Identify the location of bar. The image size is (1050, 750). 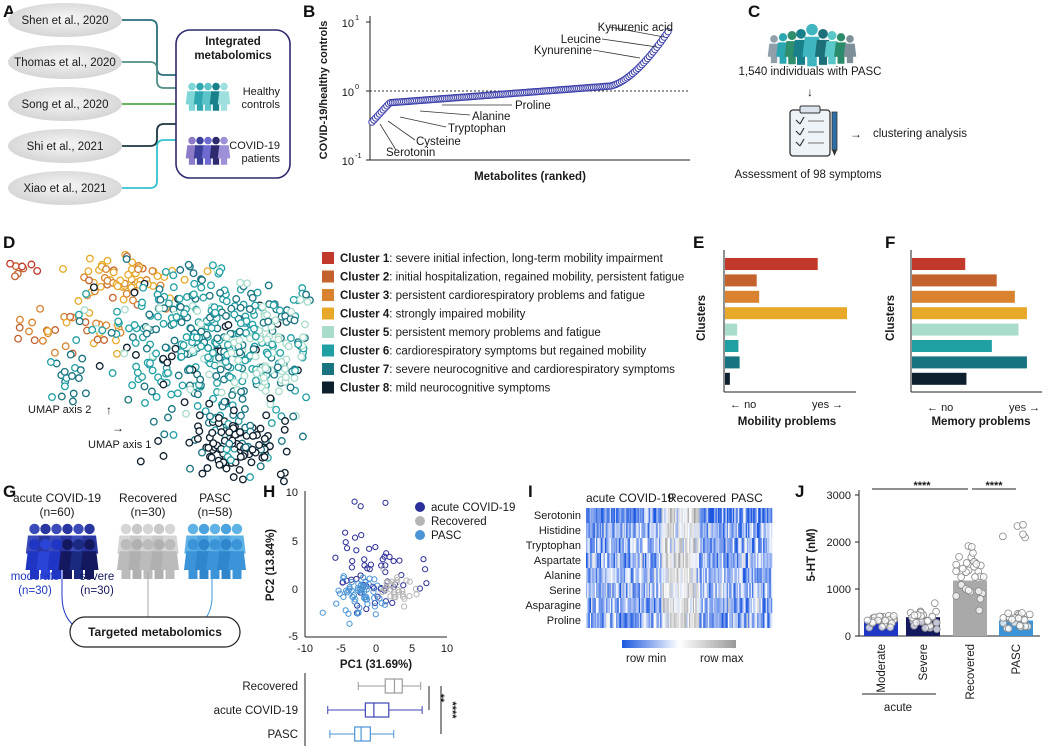
(786, 313).